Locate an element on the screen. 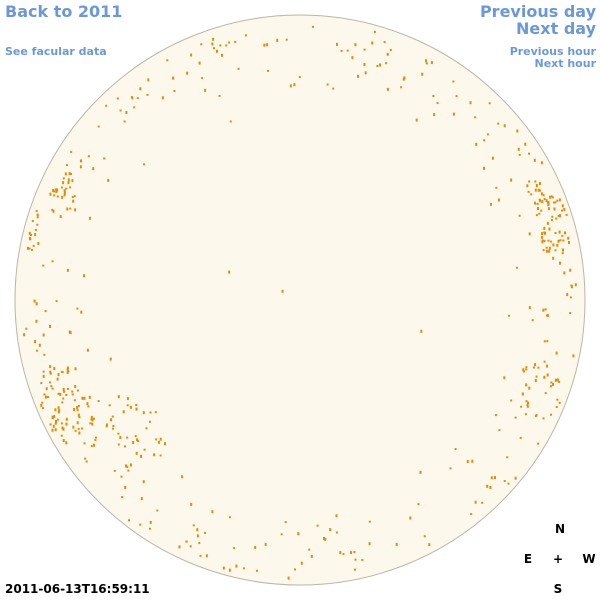 The height and width of the screenshot is (600, 600). facular-link: See facular data is located at coordinates (56, 51).